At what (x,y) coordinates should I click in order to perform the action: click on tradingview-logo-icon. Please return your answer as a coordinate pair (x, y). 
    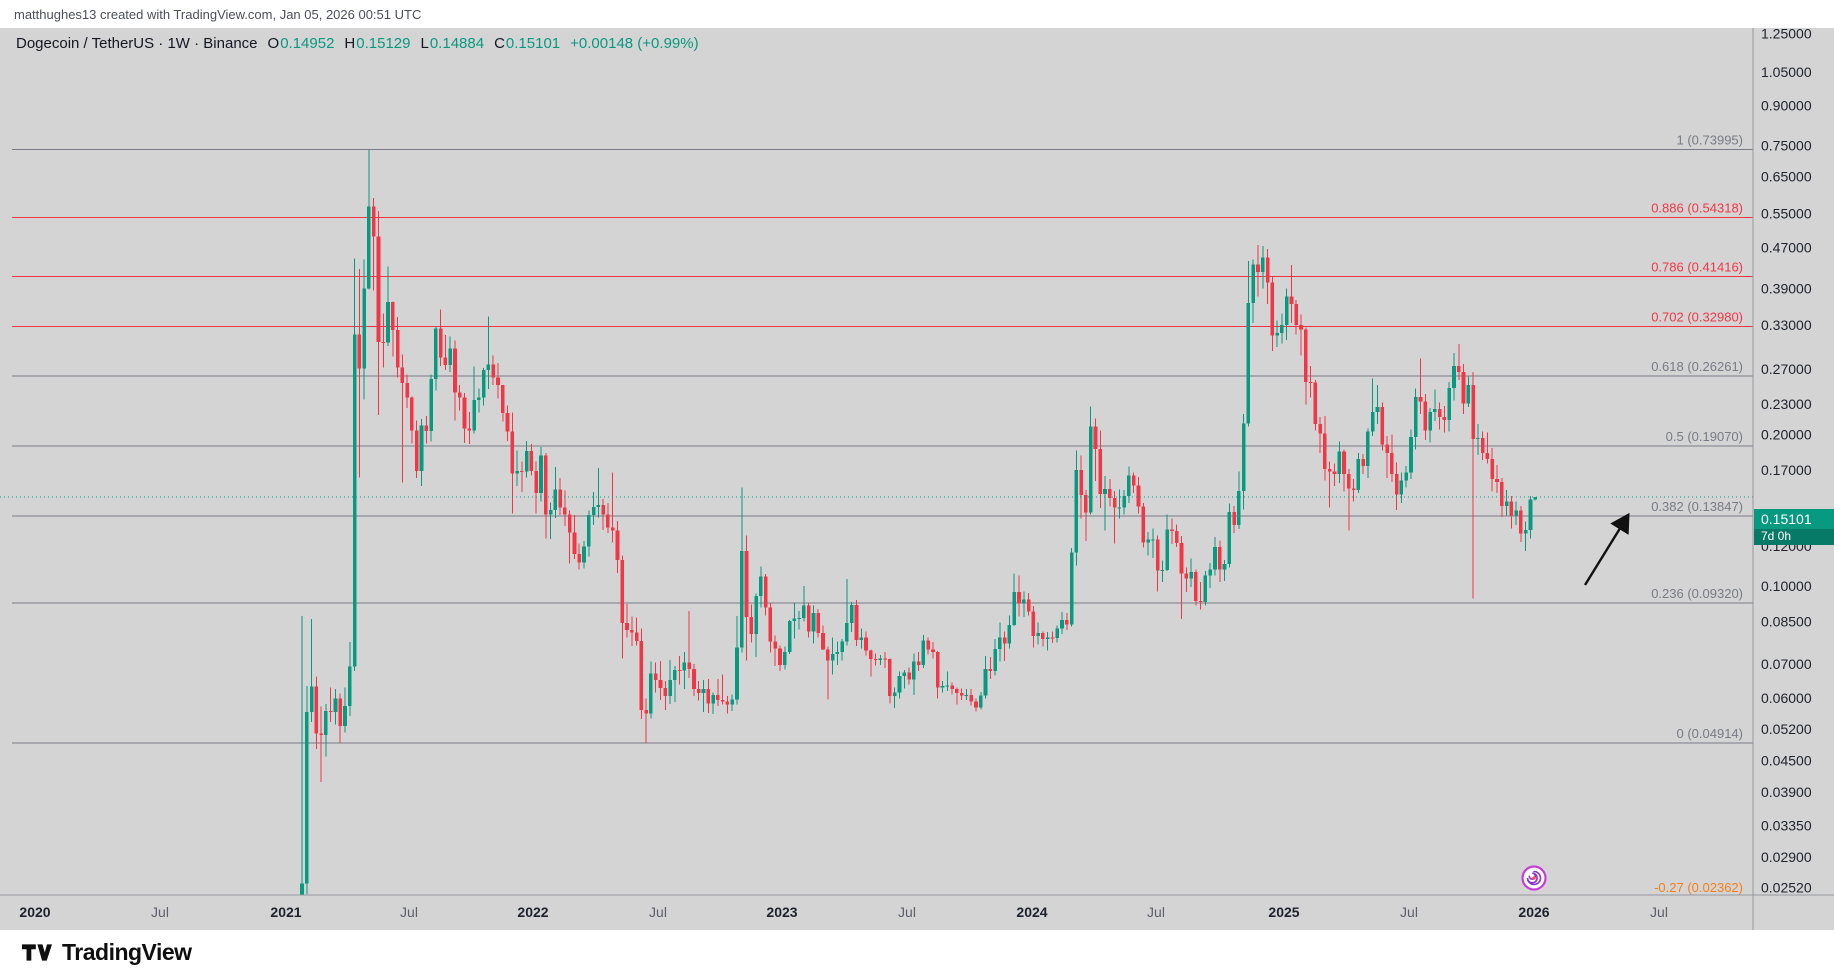
    Looking at the image, I should click on (37, 952).